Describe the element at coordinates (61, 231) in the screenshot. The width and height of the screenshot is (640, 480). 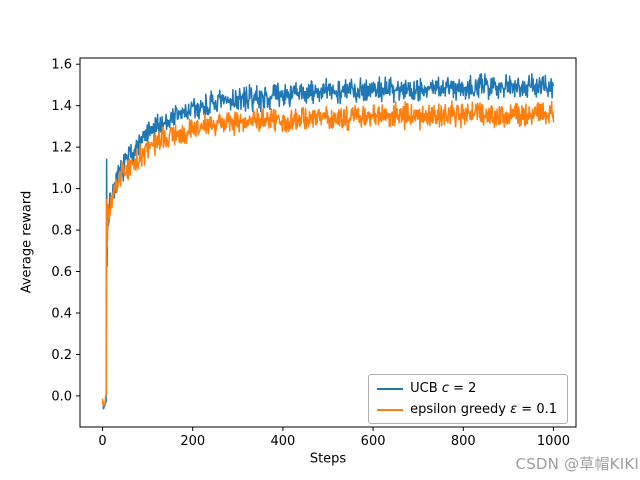
I see `svg-text: 0.8` at that location.